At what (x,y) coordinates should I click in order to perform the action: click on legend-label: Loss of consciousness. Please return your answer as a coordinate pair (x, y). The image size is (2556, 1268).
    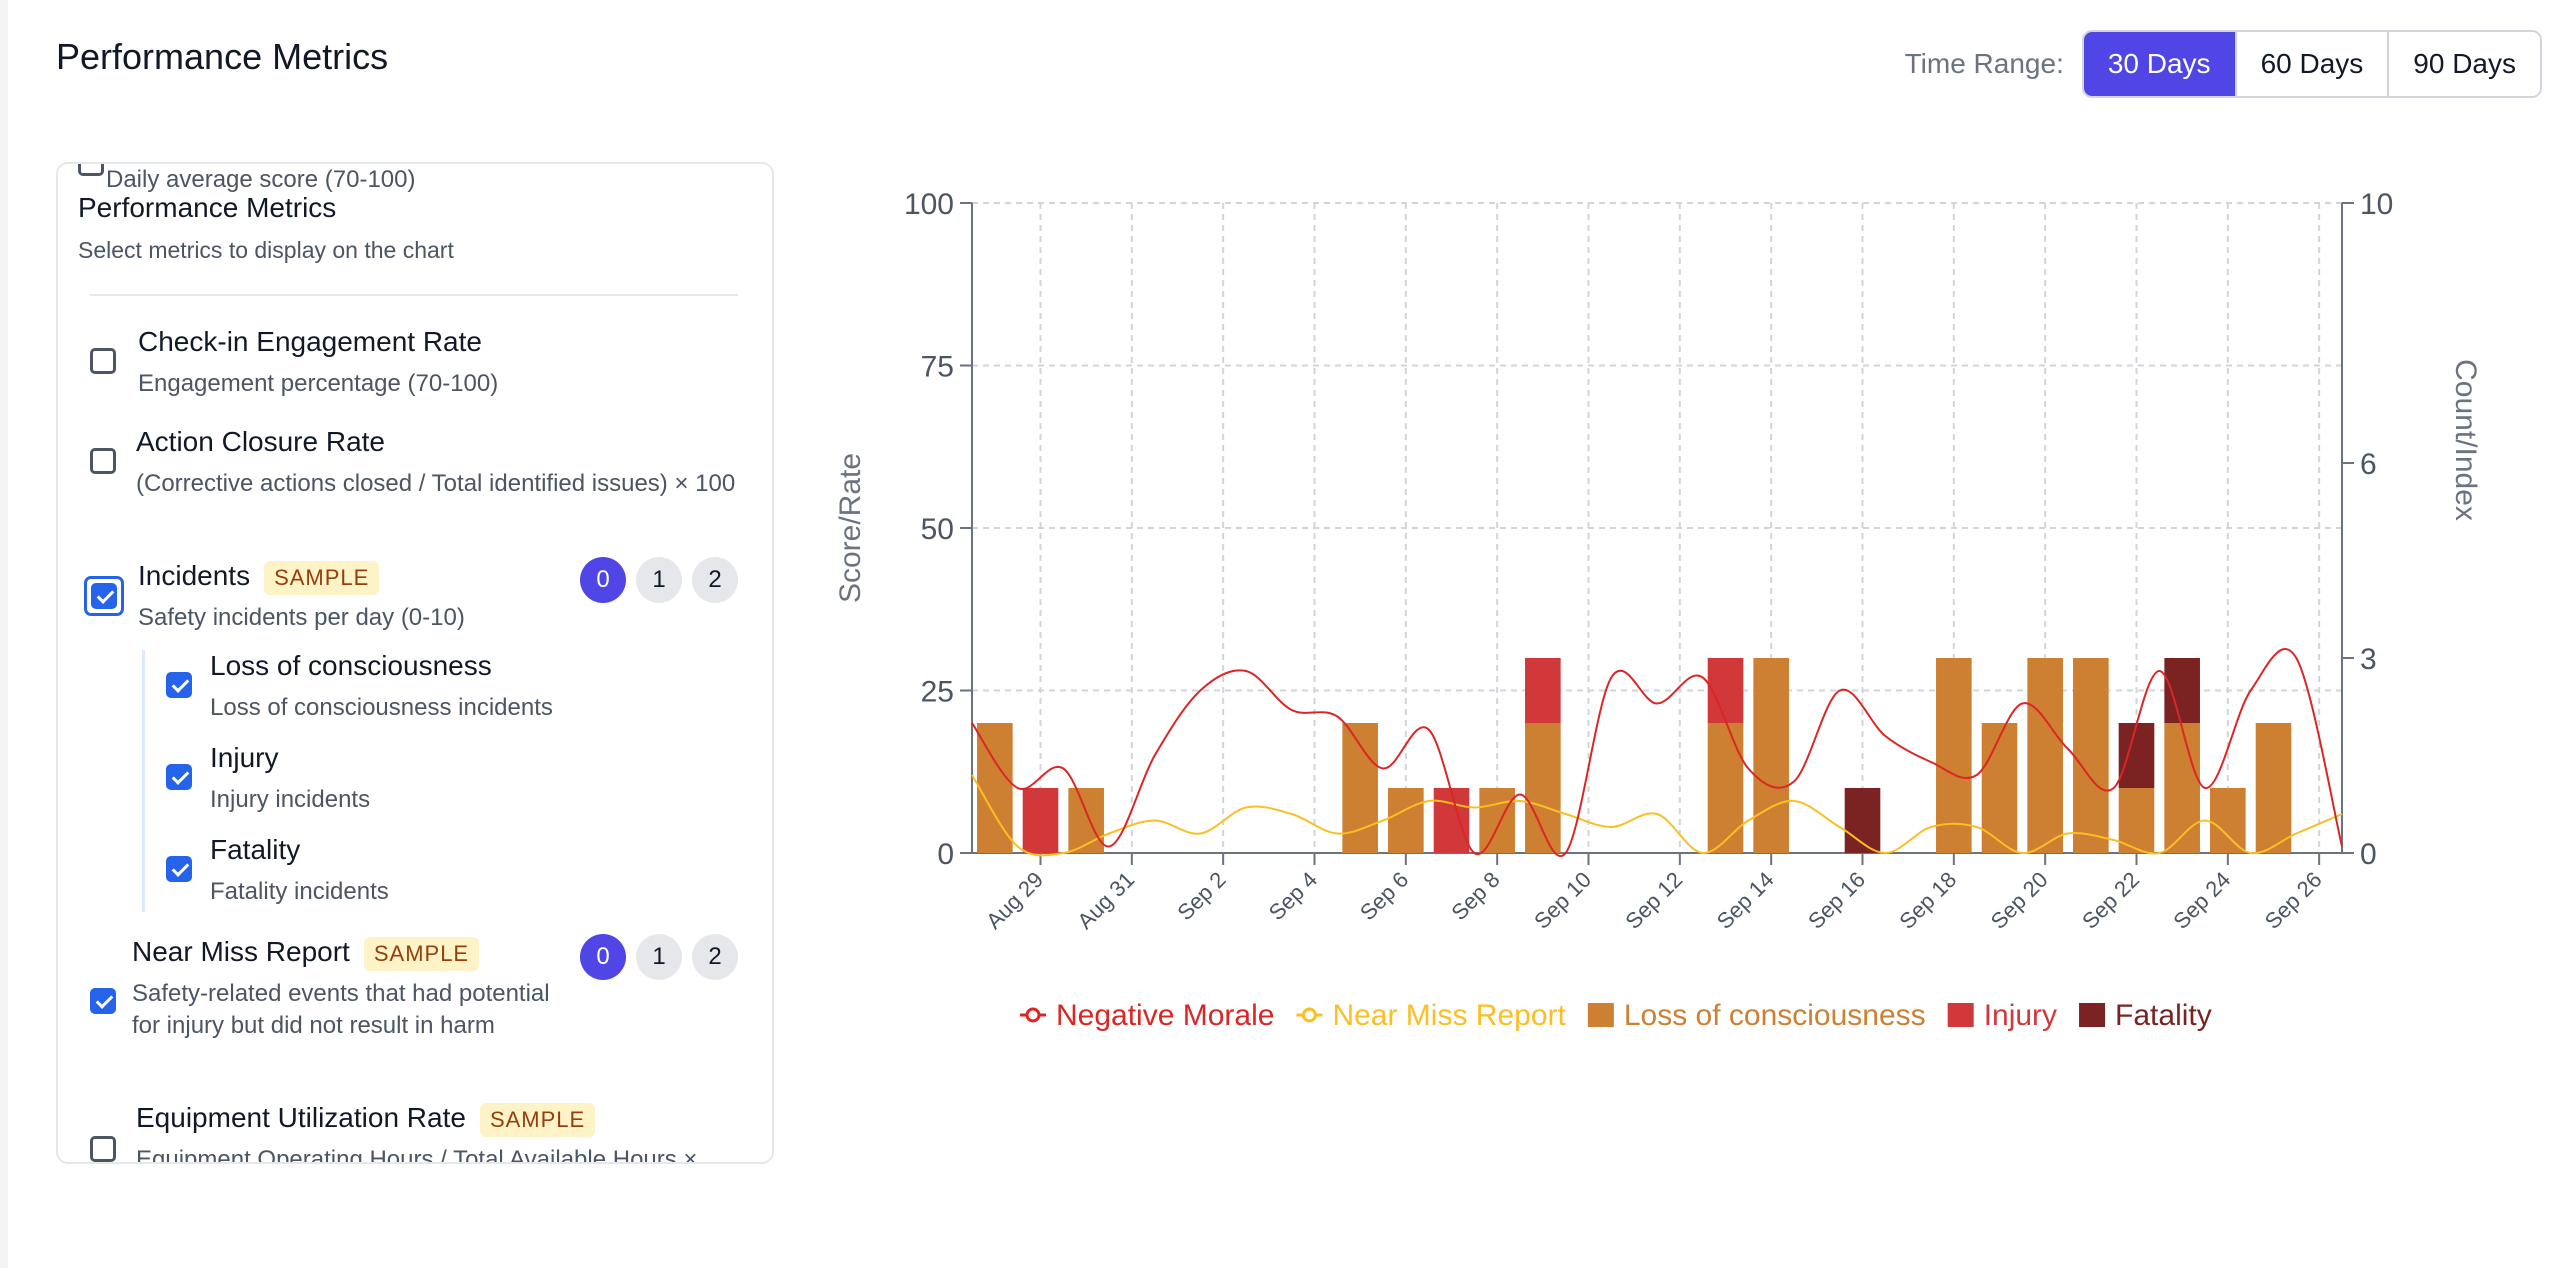
    Looking at the image, I should click on (1775, 1015).